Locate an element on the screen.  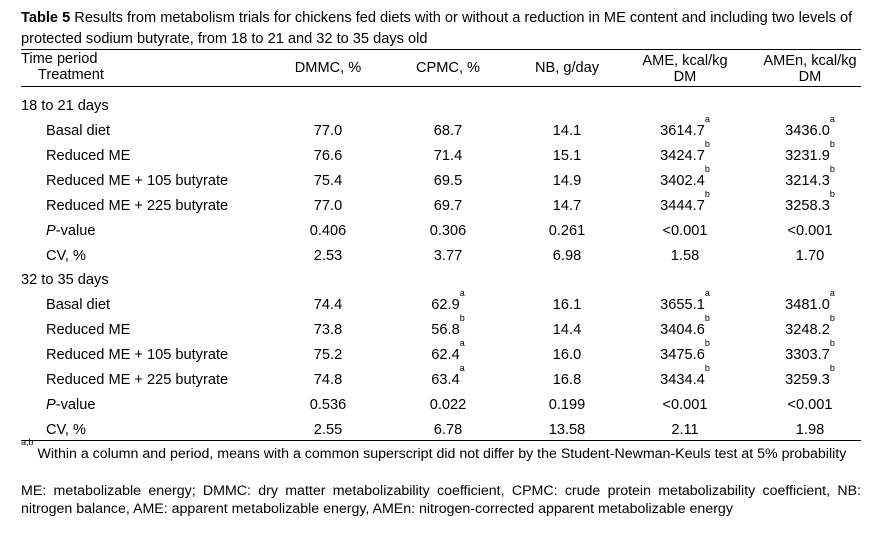
cell-value: 0.306 is located at coordinates (448, 231).